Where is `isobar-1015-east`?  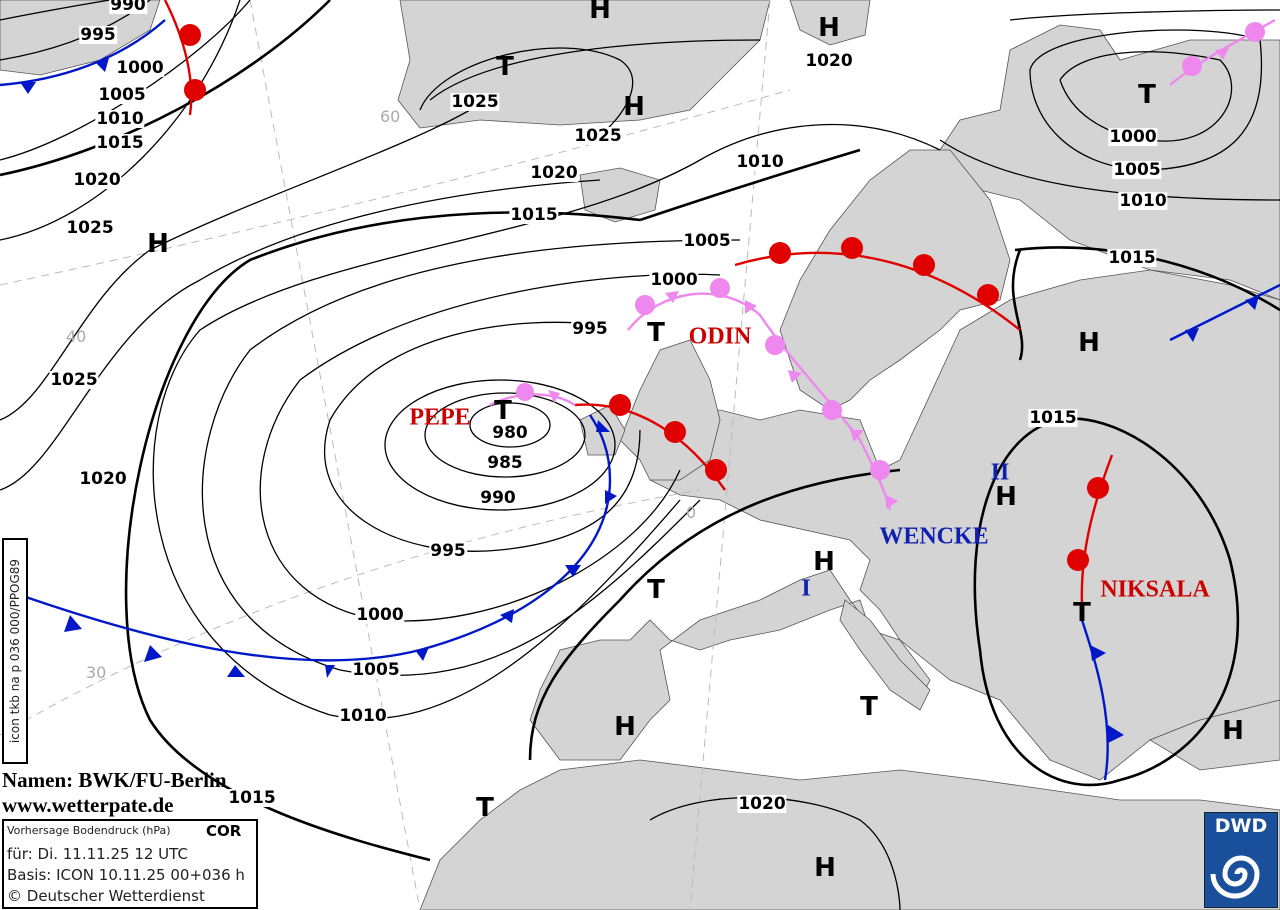 isobar-1015-east is located at coordinates (1106, 602).